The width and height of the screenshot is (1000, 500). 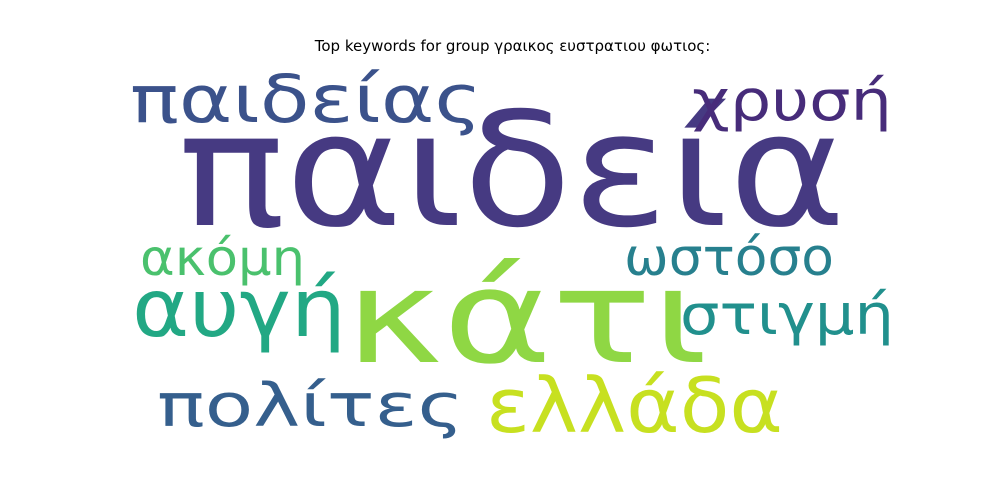 What do you see at coordinates (310, 406) in the screenshot?
I see `word-6: πολίτες` at bounding box center [310, 406].